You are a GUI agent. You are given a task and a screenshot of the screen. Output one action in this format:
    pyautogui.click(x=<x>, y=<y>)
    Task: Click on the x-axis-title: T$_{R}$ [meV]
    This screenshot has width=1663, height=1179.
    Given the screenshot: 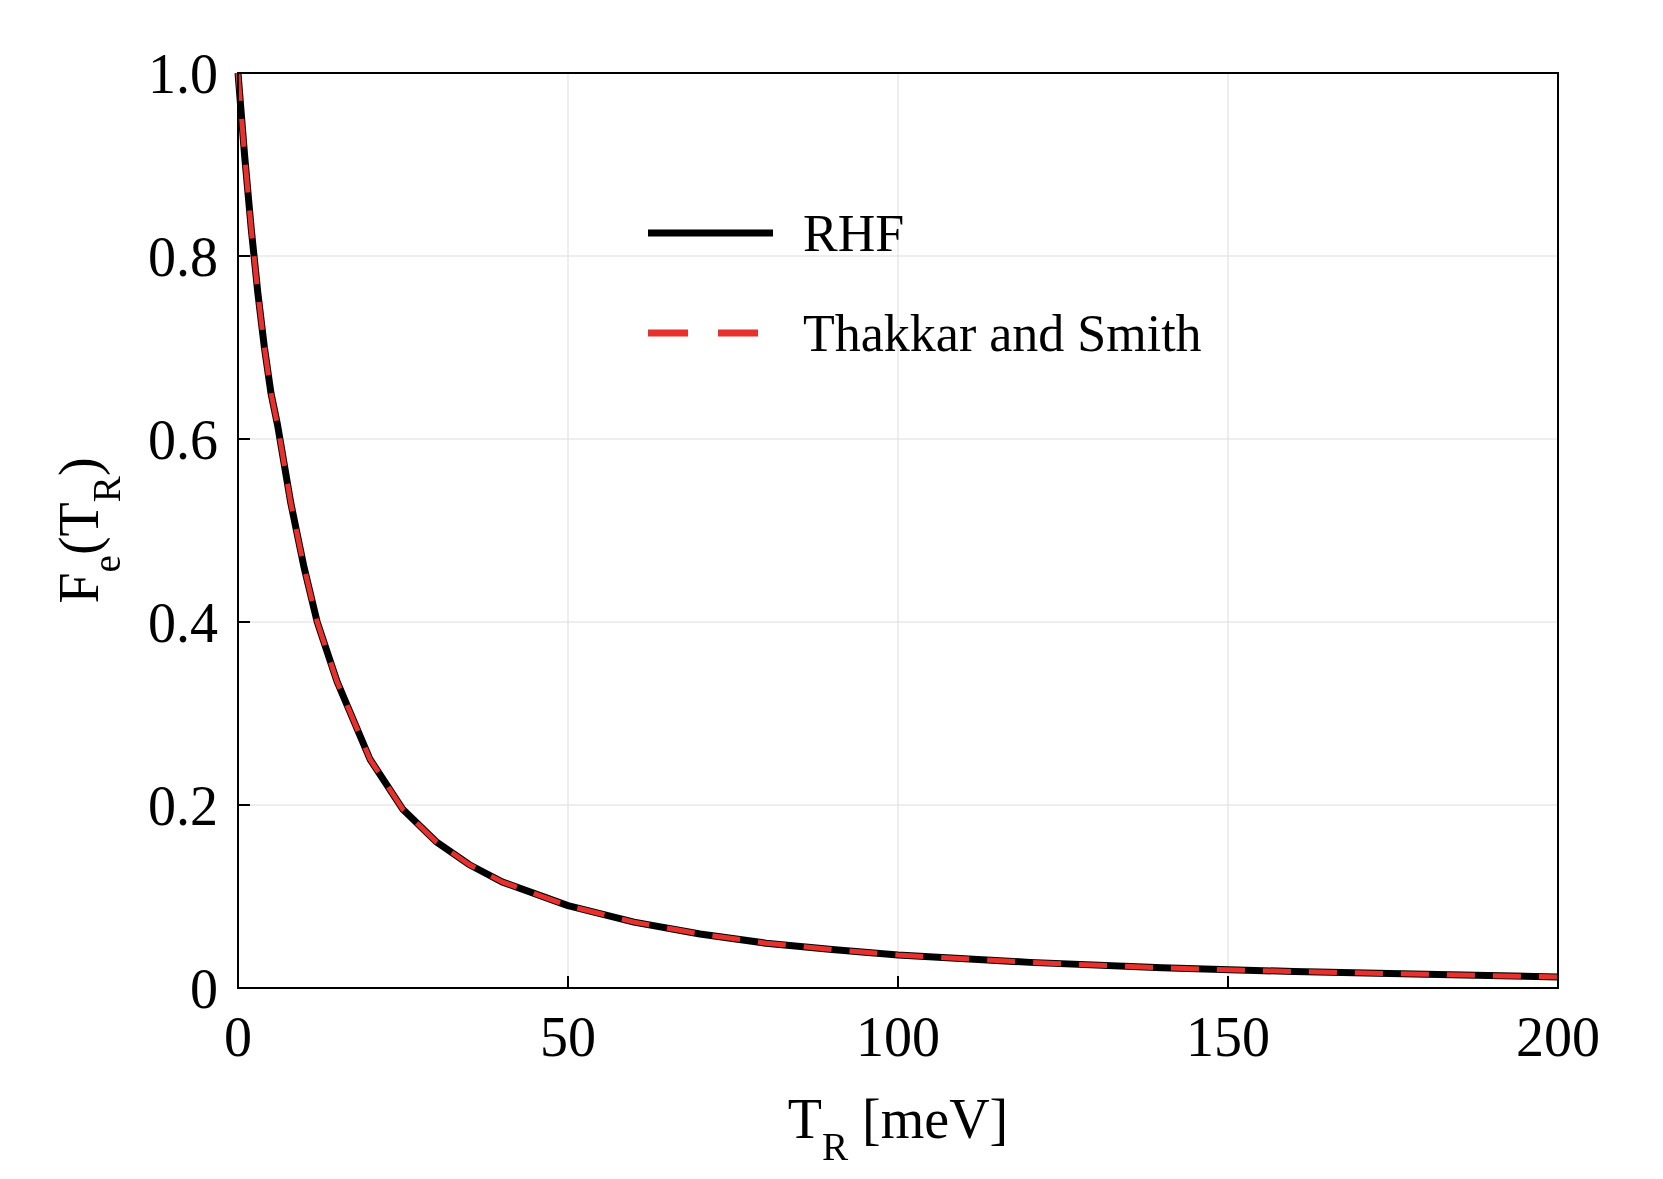 What is the action you would take?
    pyautogui.click(x=898, y=1128)
    